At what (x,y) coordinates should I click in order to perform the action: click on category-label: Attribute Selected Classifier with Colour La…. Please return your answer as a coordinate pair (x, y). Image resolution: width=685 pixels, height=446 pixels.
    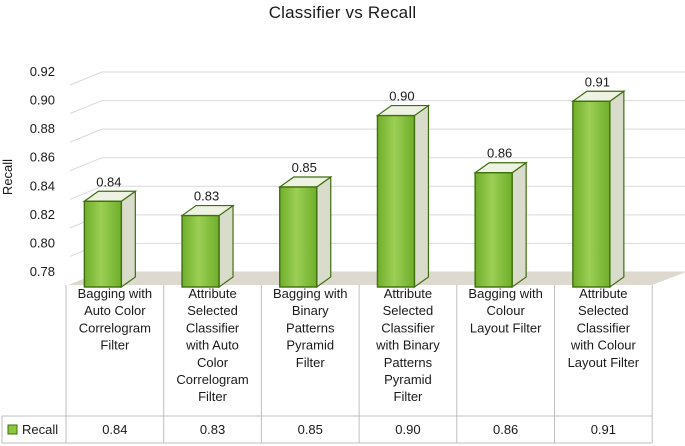
    Looking at the image, I should click on (604, 328).